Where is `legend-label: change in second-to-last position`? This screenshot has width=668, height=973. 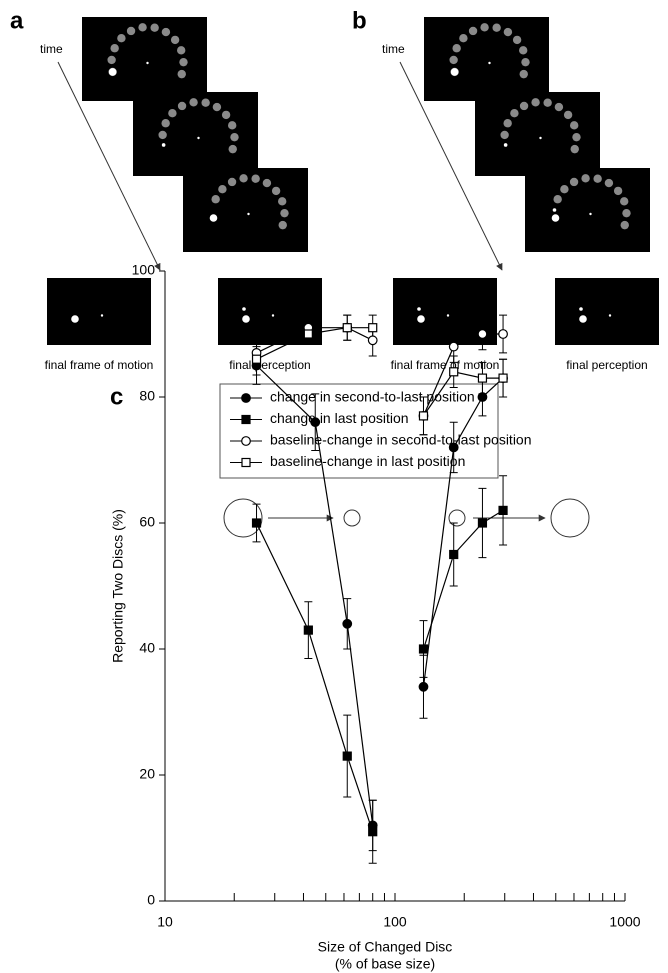
legend-label: change in second-to-last position is located at coordinates (372, 397).